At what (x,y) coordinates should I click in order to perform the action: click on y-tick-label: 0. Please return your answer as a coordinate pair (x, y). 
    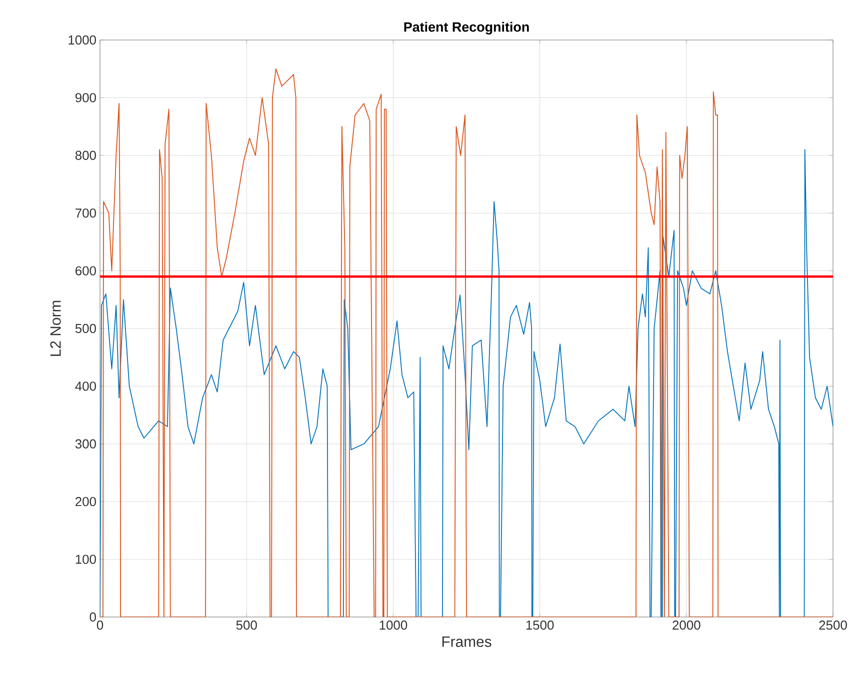
    Looking at the image, I should click on (93, 617).